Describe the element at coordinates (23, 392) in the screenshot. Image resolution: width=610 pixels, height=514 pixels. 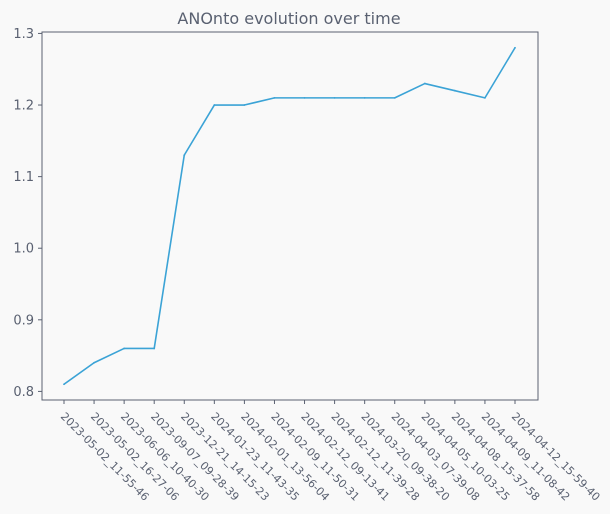
I see `y-tick-label: 0.8` at that location.